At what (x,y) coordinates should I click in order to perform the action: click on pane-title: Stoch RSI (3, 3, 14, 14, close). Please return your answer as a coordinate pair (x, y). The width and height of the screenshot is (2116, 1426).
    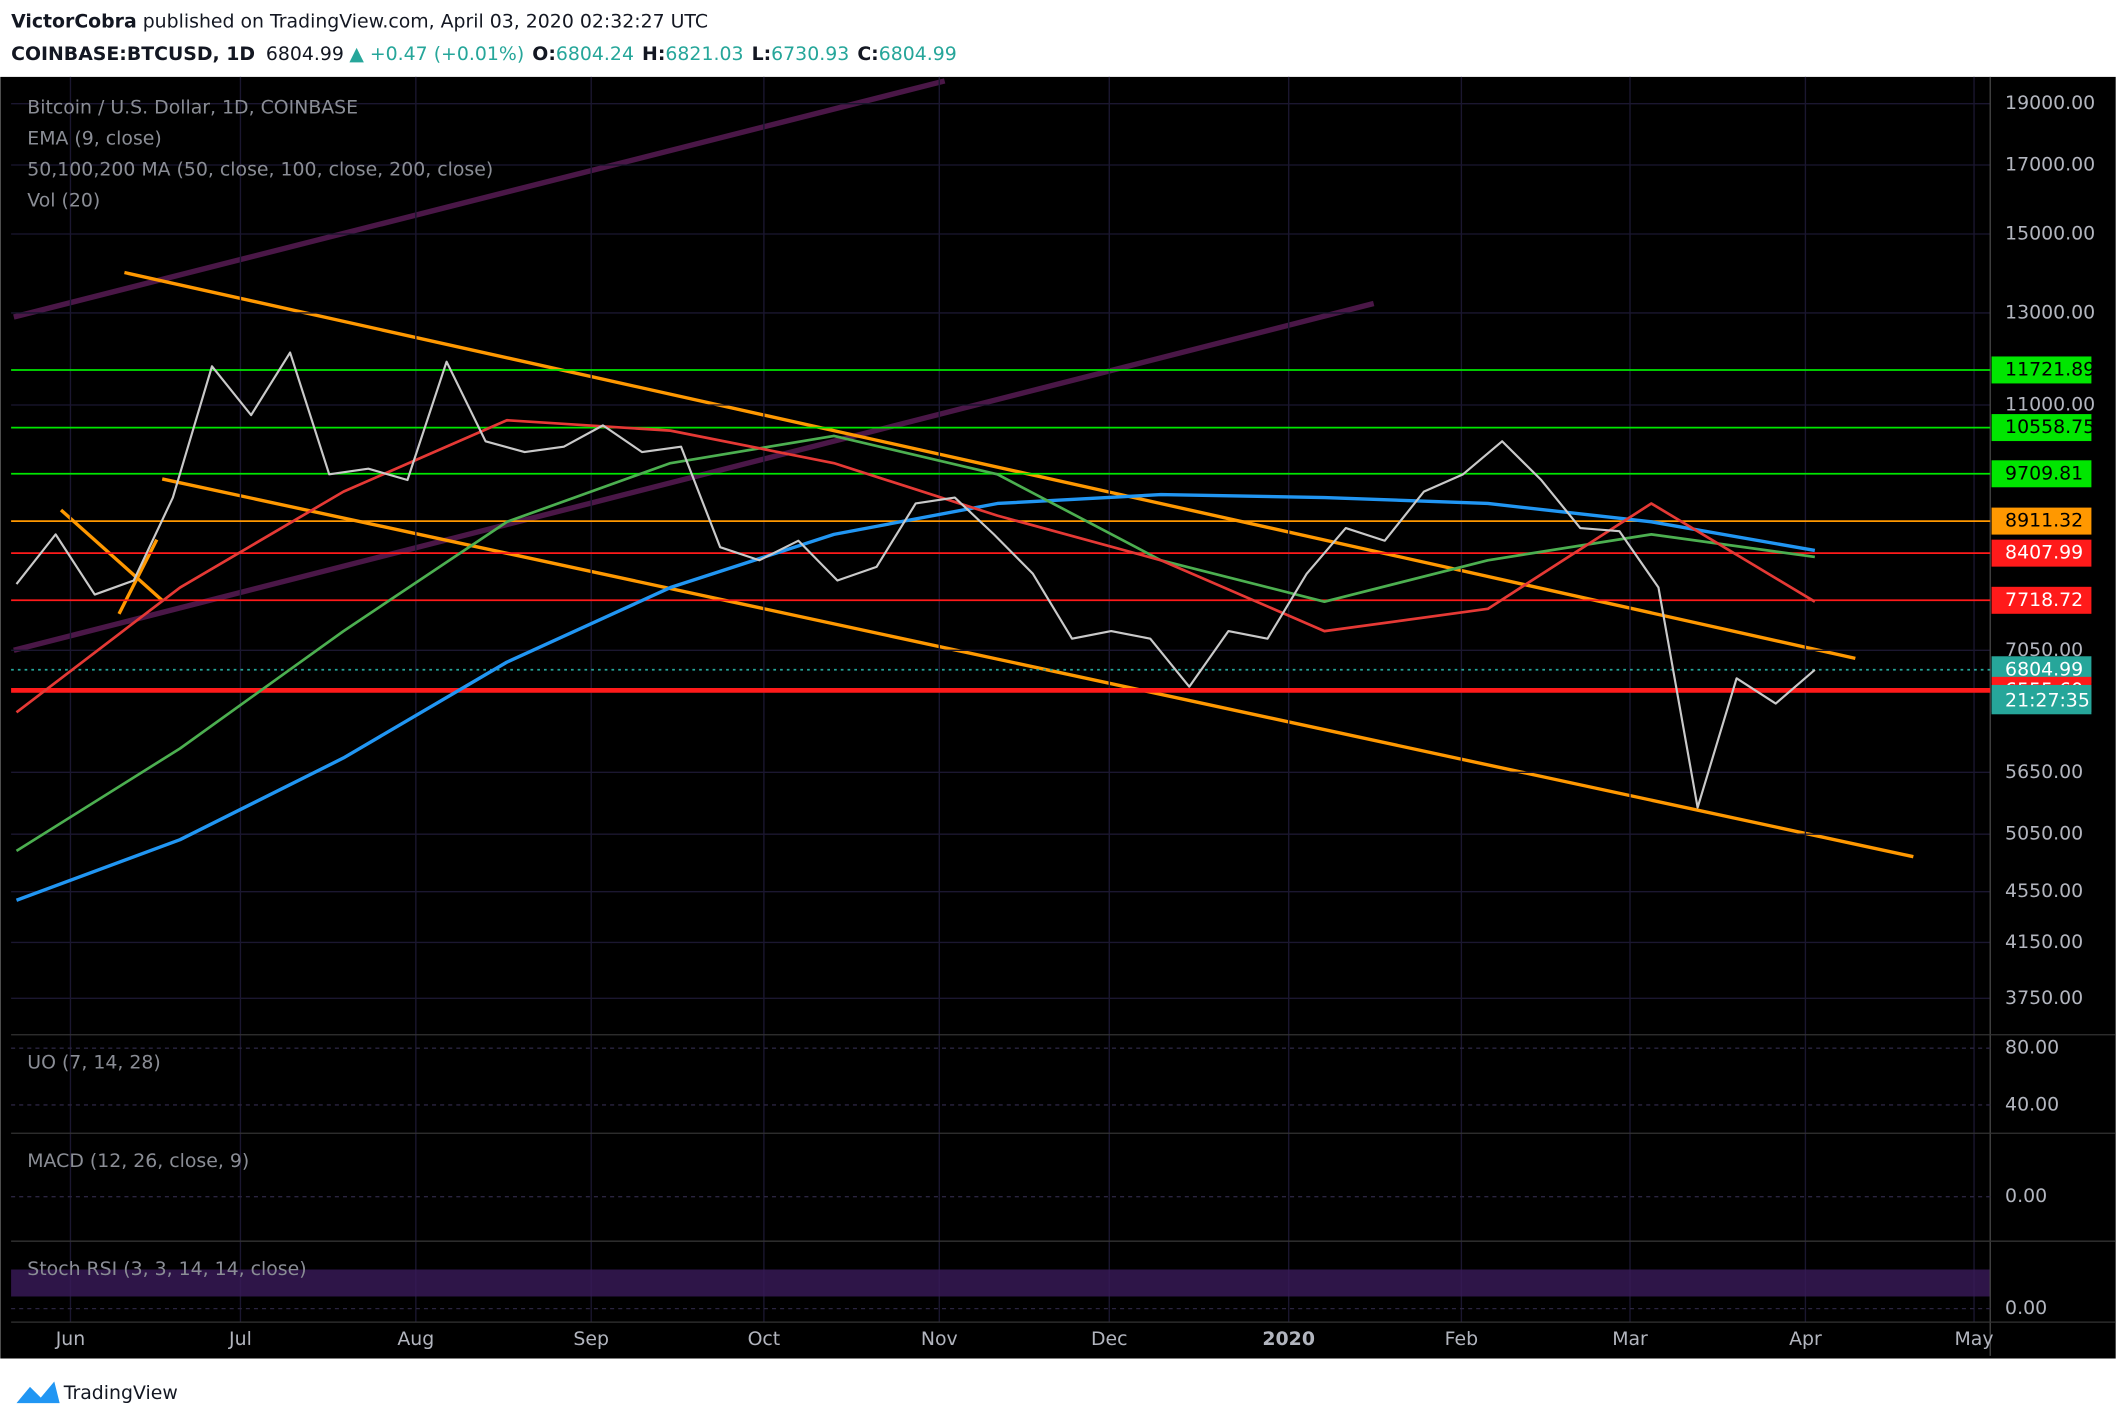
    Looking at the image, I should click on (166, 1269).